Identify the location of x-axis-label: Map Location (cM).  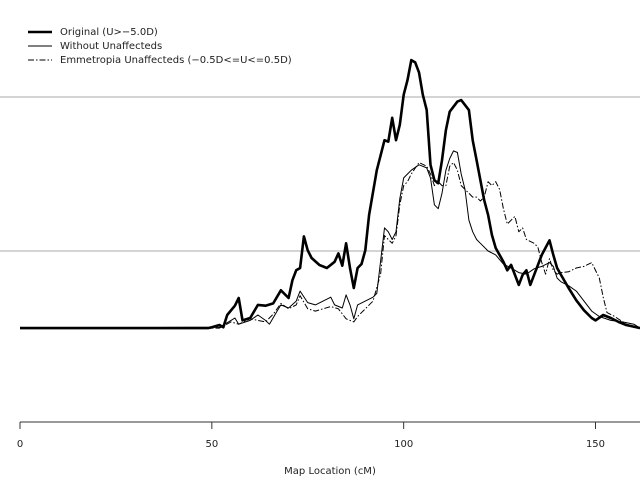
(330, 471).